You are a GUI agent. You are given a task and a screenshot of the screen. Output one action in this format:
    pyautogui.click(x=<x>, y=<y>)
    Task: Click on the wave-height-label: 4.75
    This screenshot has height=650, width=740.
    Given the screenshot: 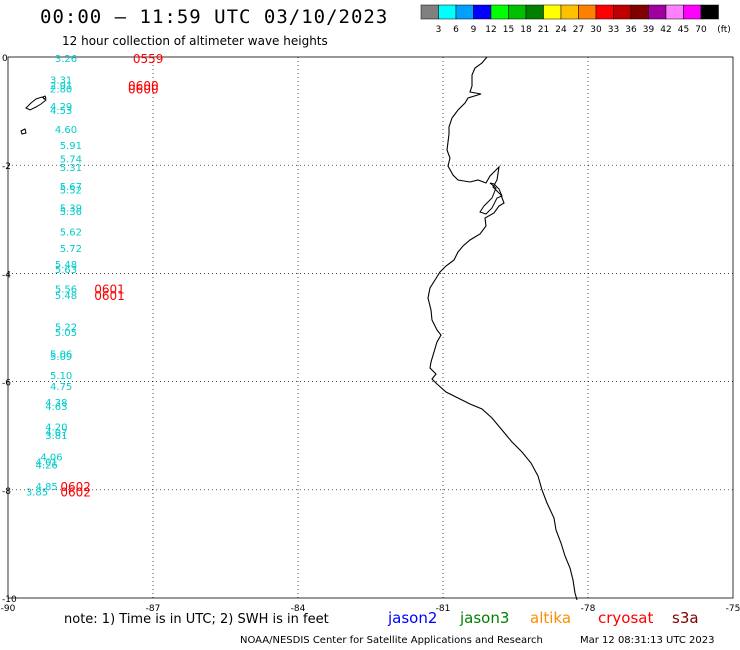 What is the action you would take?
    pyautogui.click(x=61, y=387)
    